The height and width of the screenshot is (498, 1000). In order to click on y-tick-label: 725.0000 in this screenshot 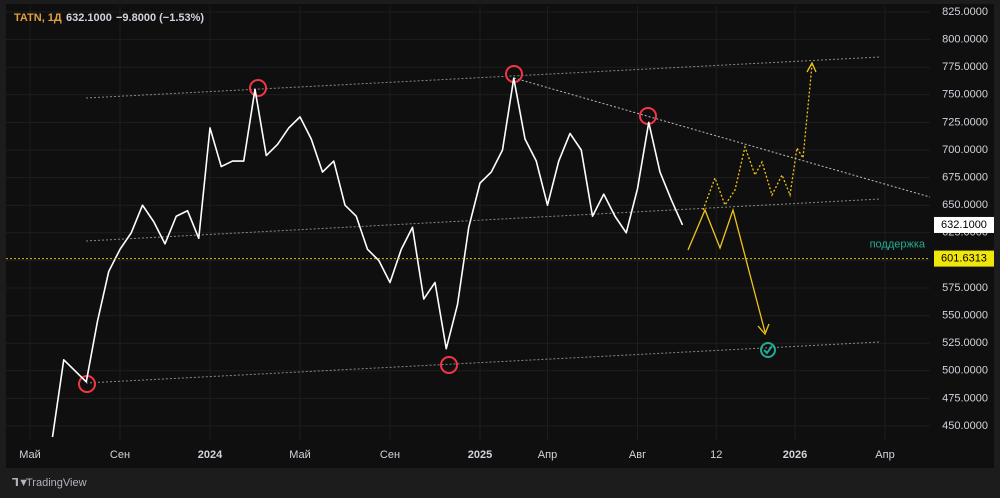, I will do `click(965, 122)`.